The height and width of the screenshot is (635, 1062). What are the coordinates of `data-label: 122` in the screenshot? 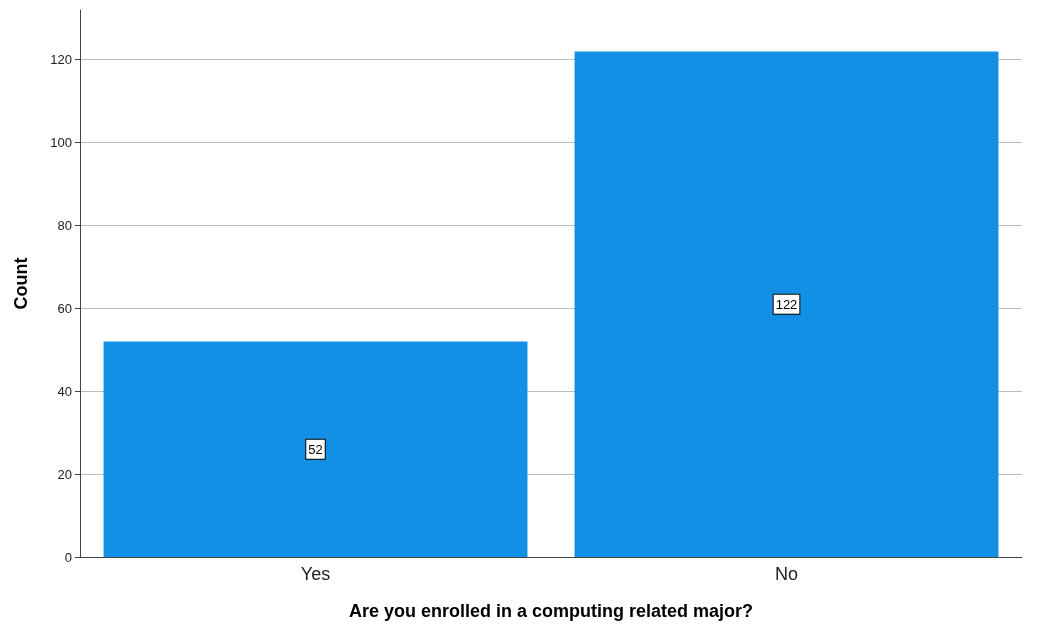 It's located at (786, 304).